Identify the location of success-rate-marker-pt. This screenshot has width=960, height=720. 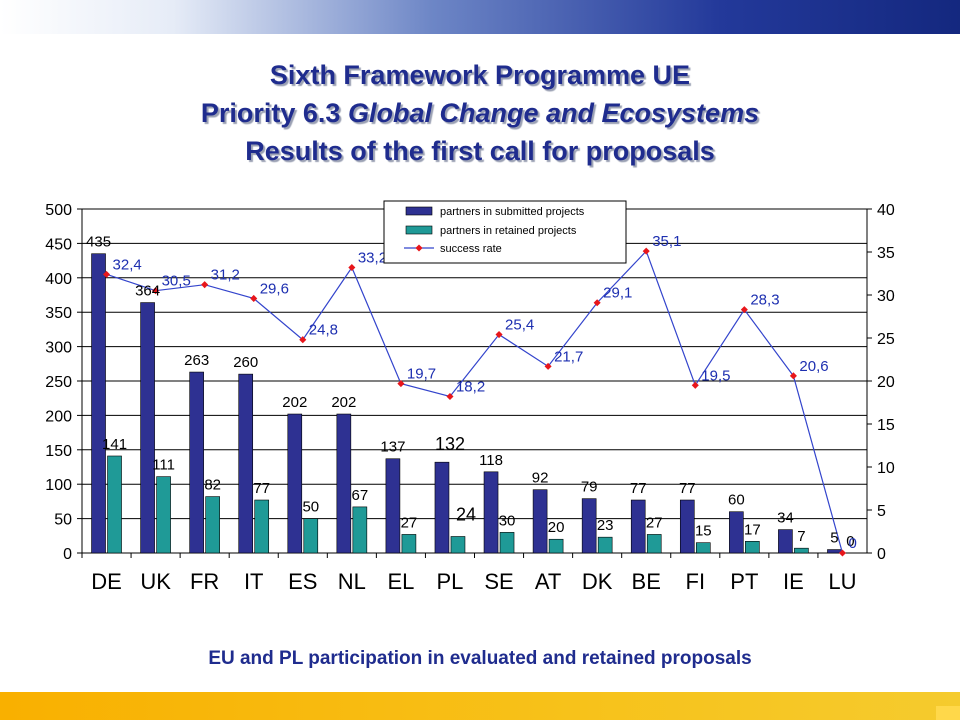
(744, 310).